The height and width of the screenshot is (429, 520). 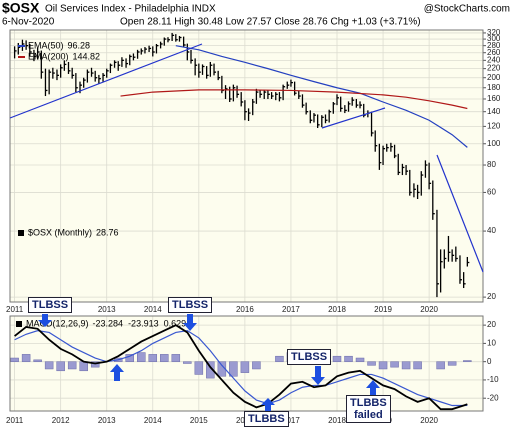 I want to click on signal-arrows, so click(x=209, y=362).